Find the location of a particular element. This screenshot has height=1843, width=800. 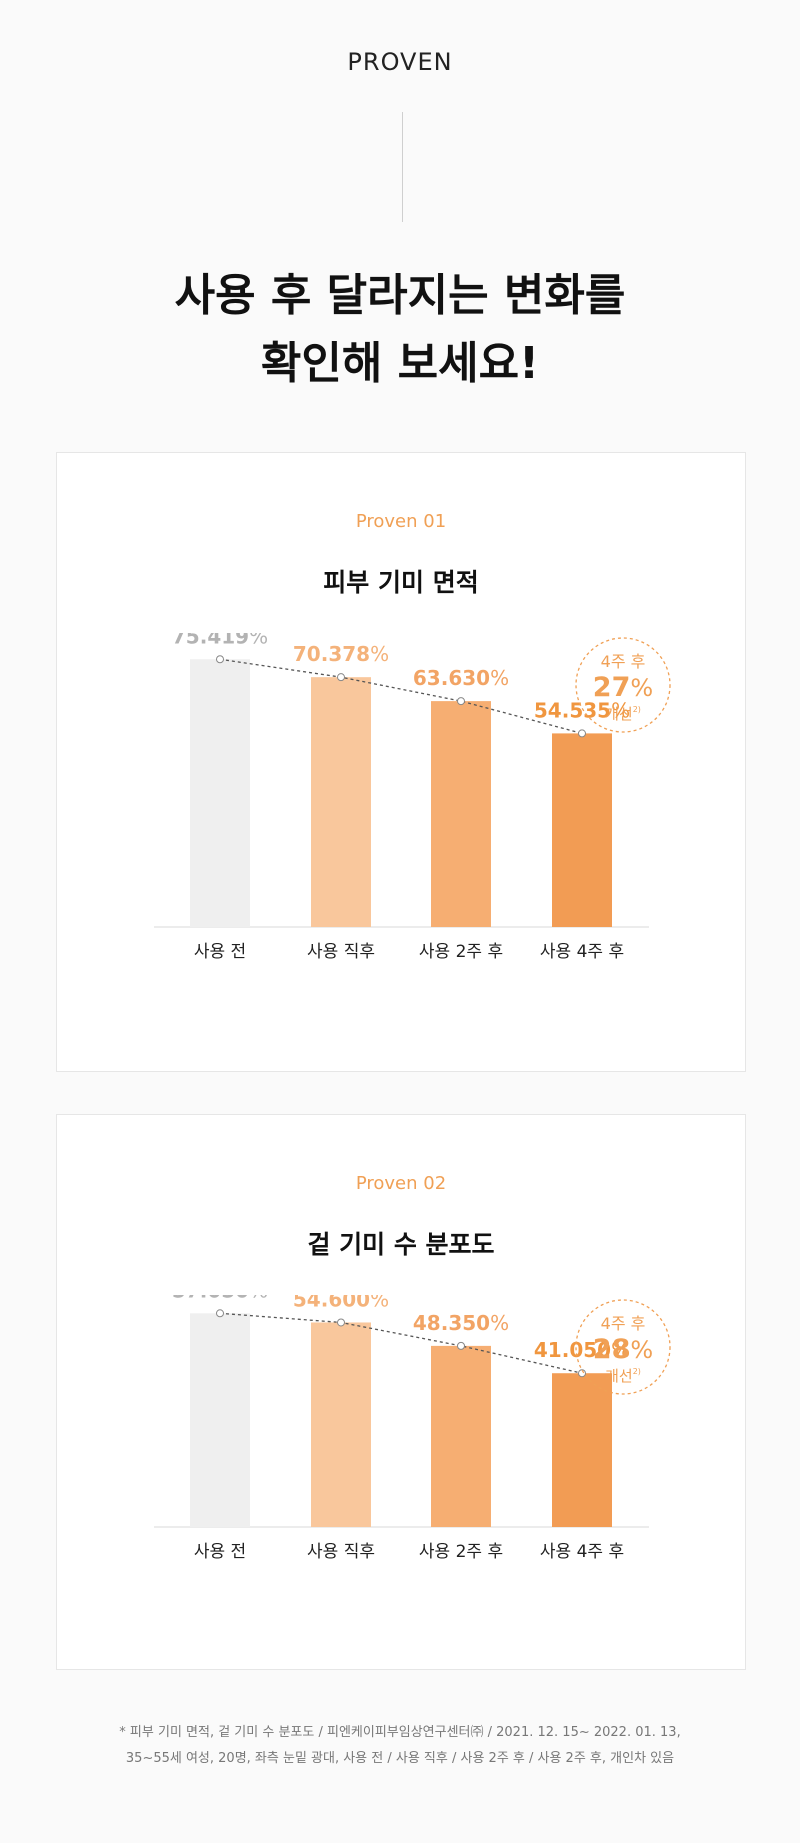

headline-line-2: 확인해 보세요! is located at coordinates (400, 363).